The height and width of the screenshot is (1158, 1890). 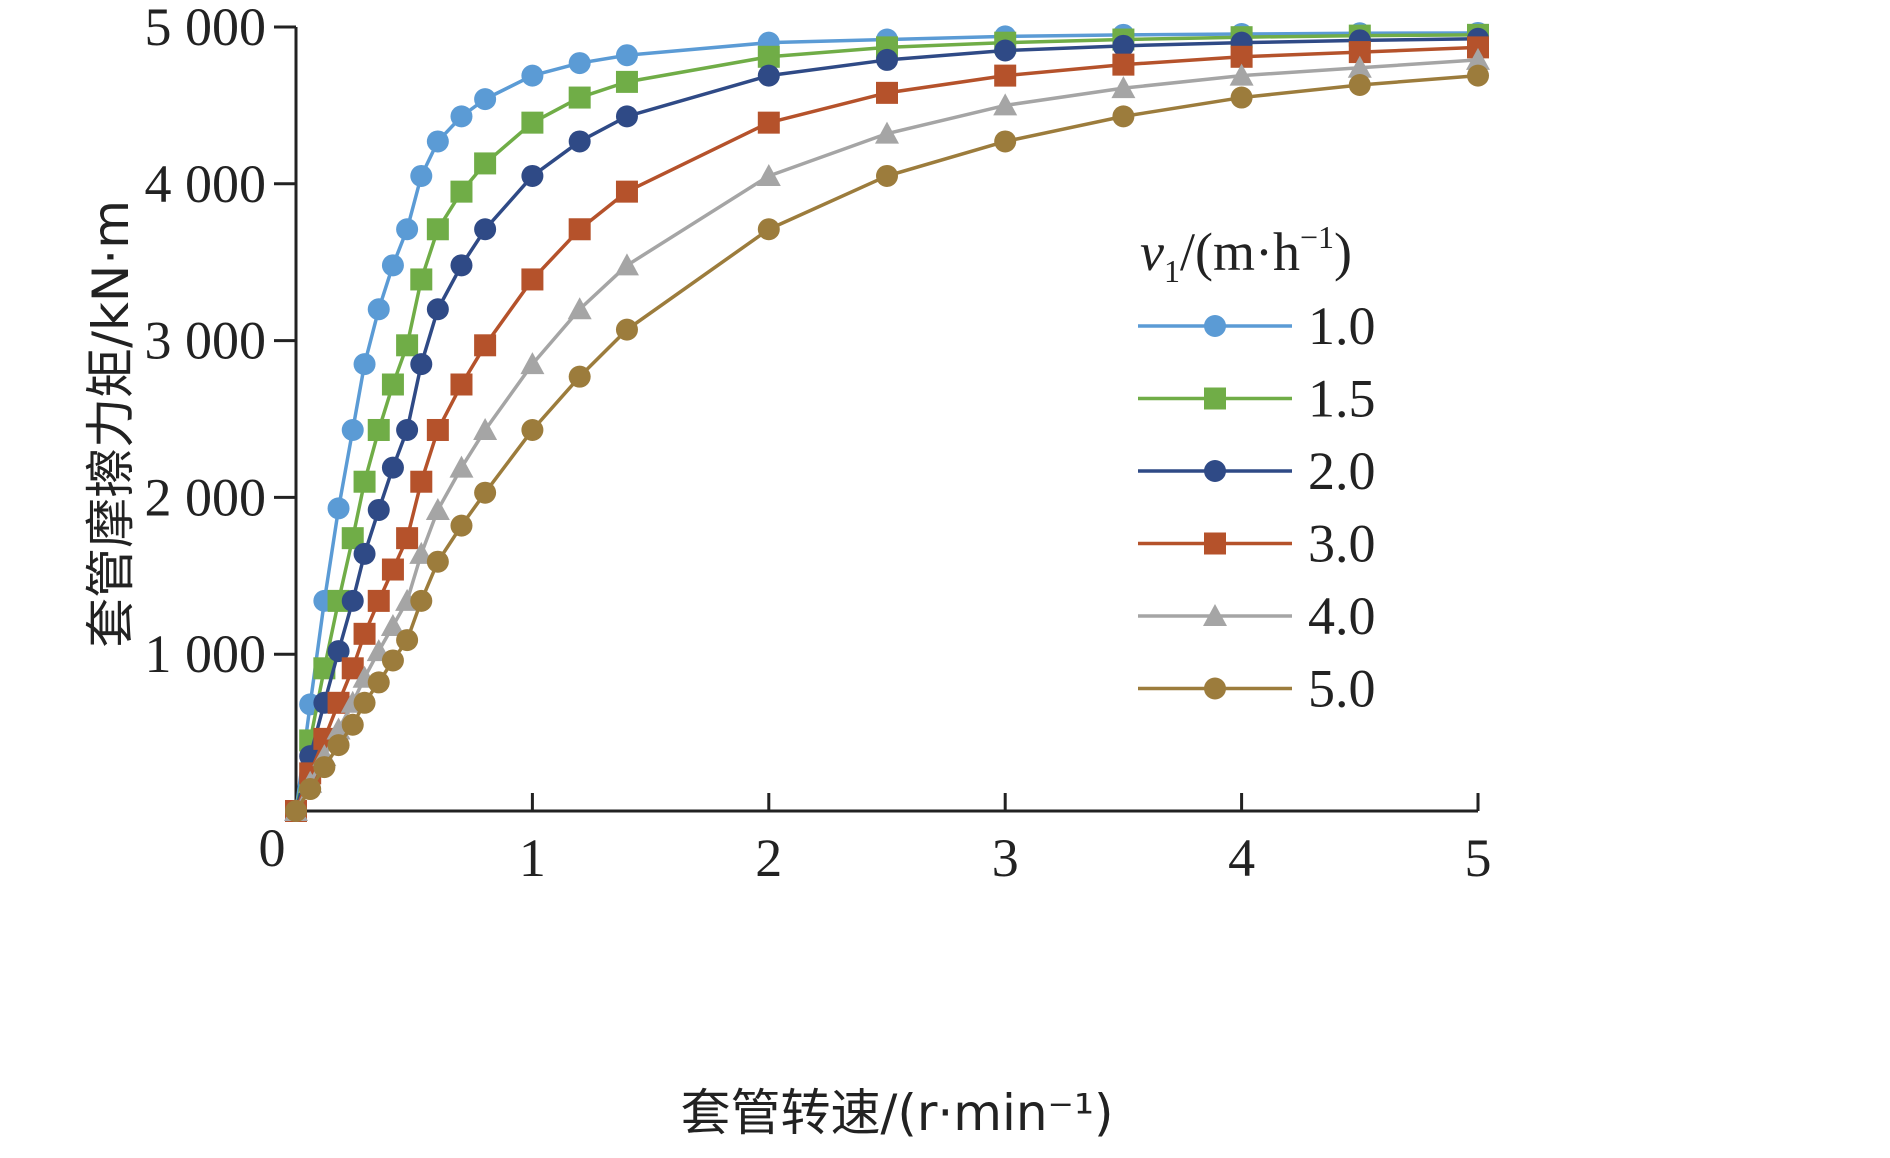 I want to click on legend-title-sub: 1, so click(x=1172, y=271).